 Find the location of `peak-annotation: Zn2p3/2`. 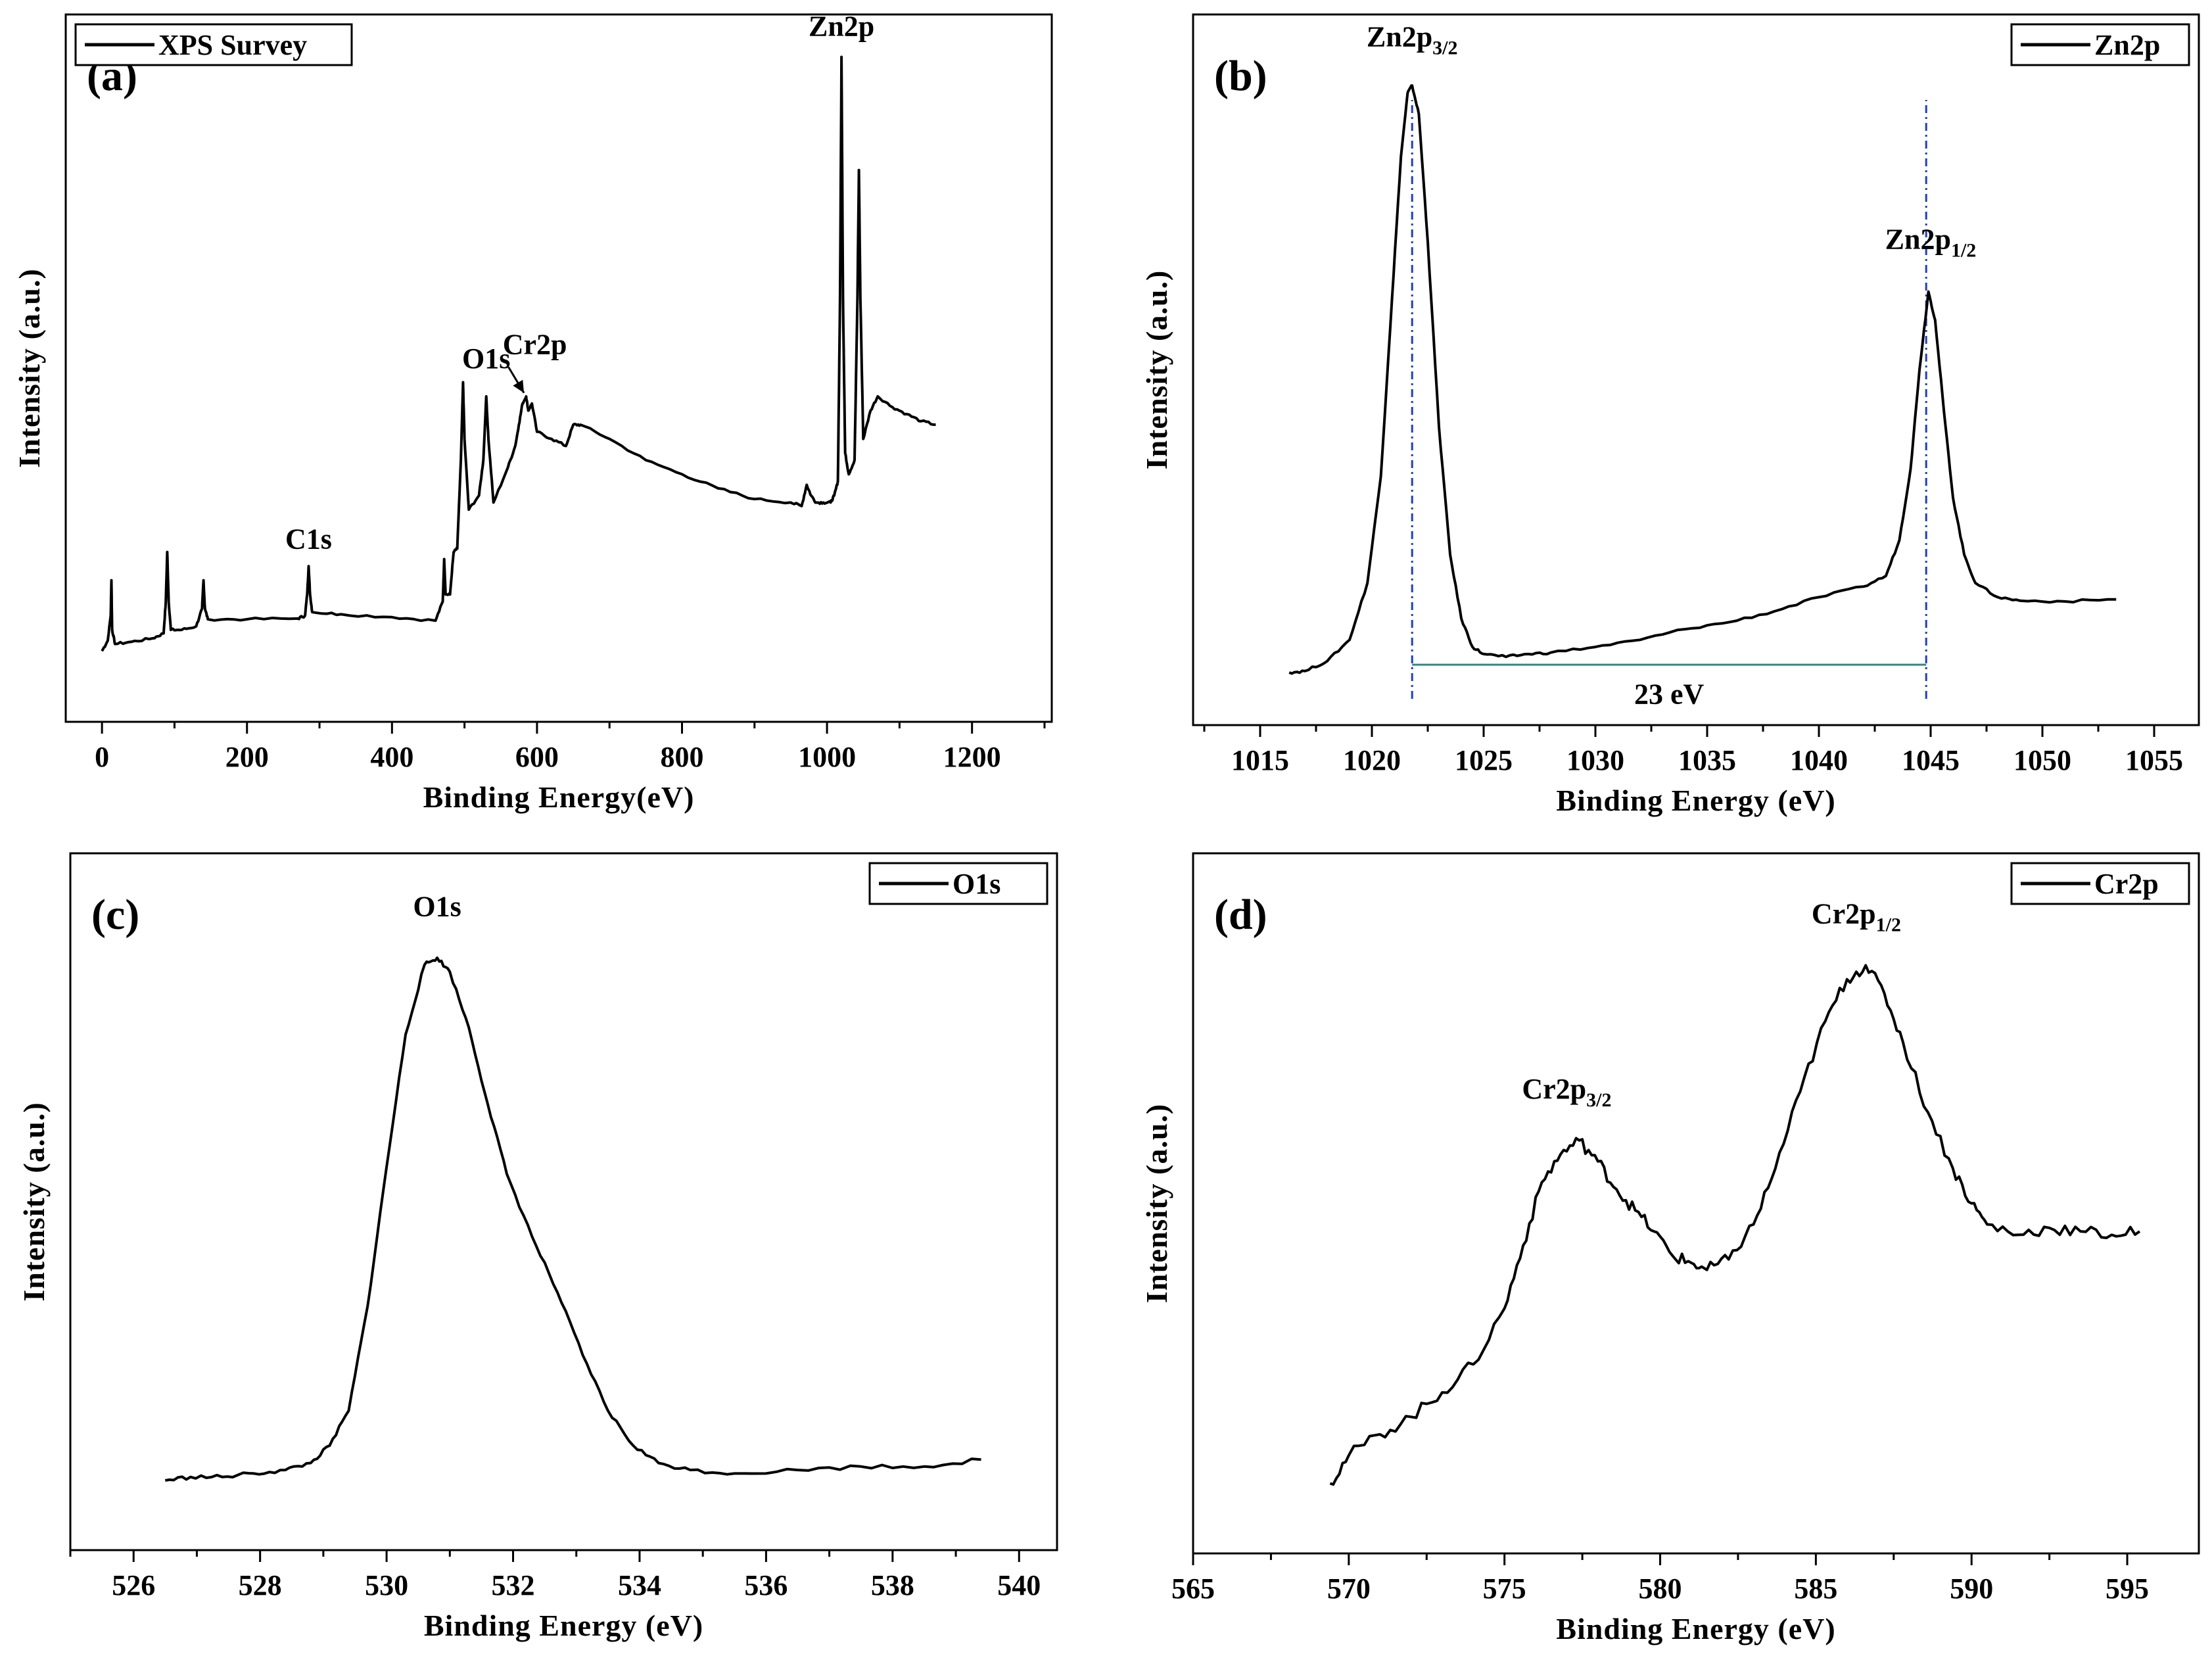

peak-annotation: Zn2p3/2 is located at coordinates (1413, 40).